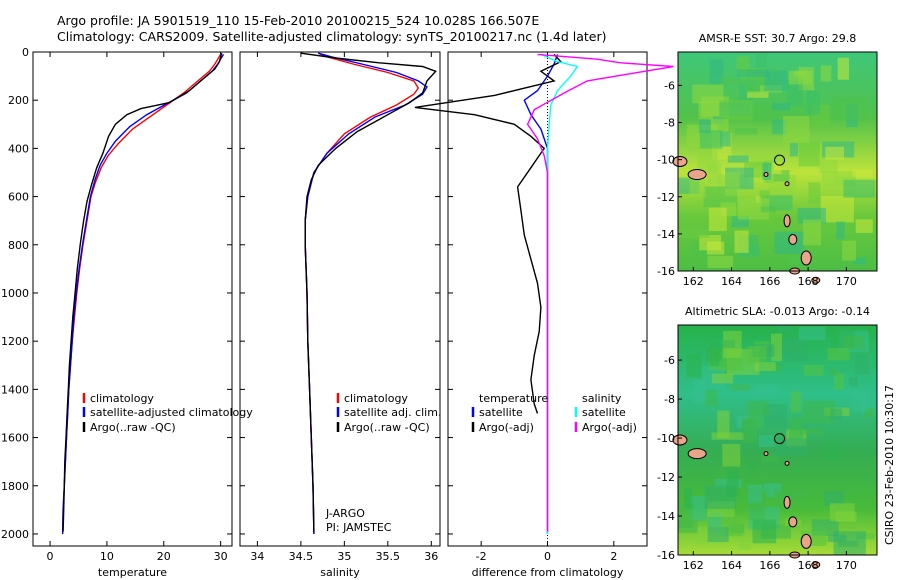 This screenshot has width=900, height=580. What do you see at coordinates (666, 438) in the screenshot?
I see `map-y-tick-label: -10` at bounding box center [666, 438].